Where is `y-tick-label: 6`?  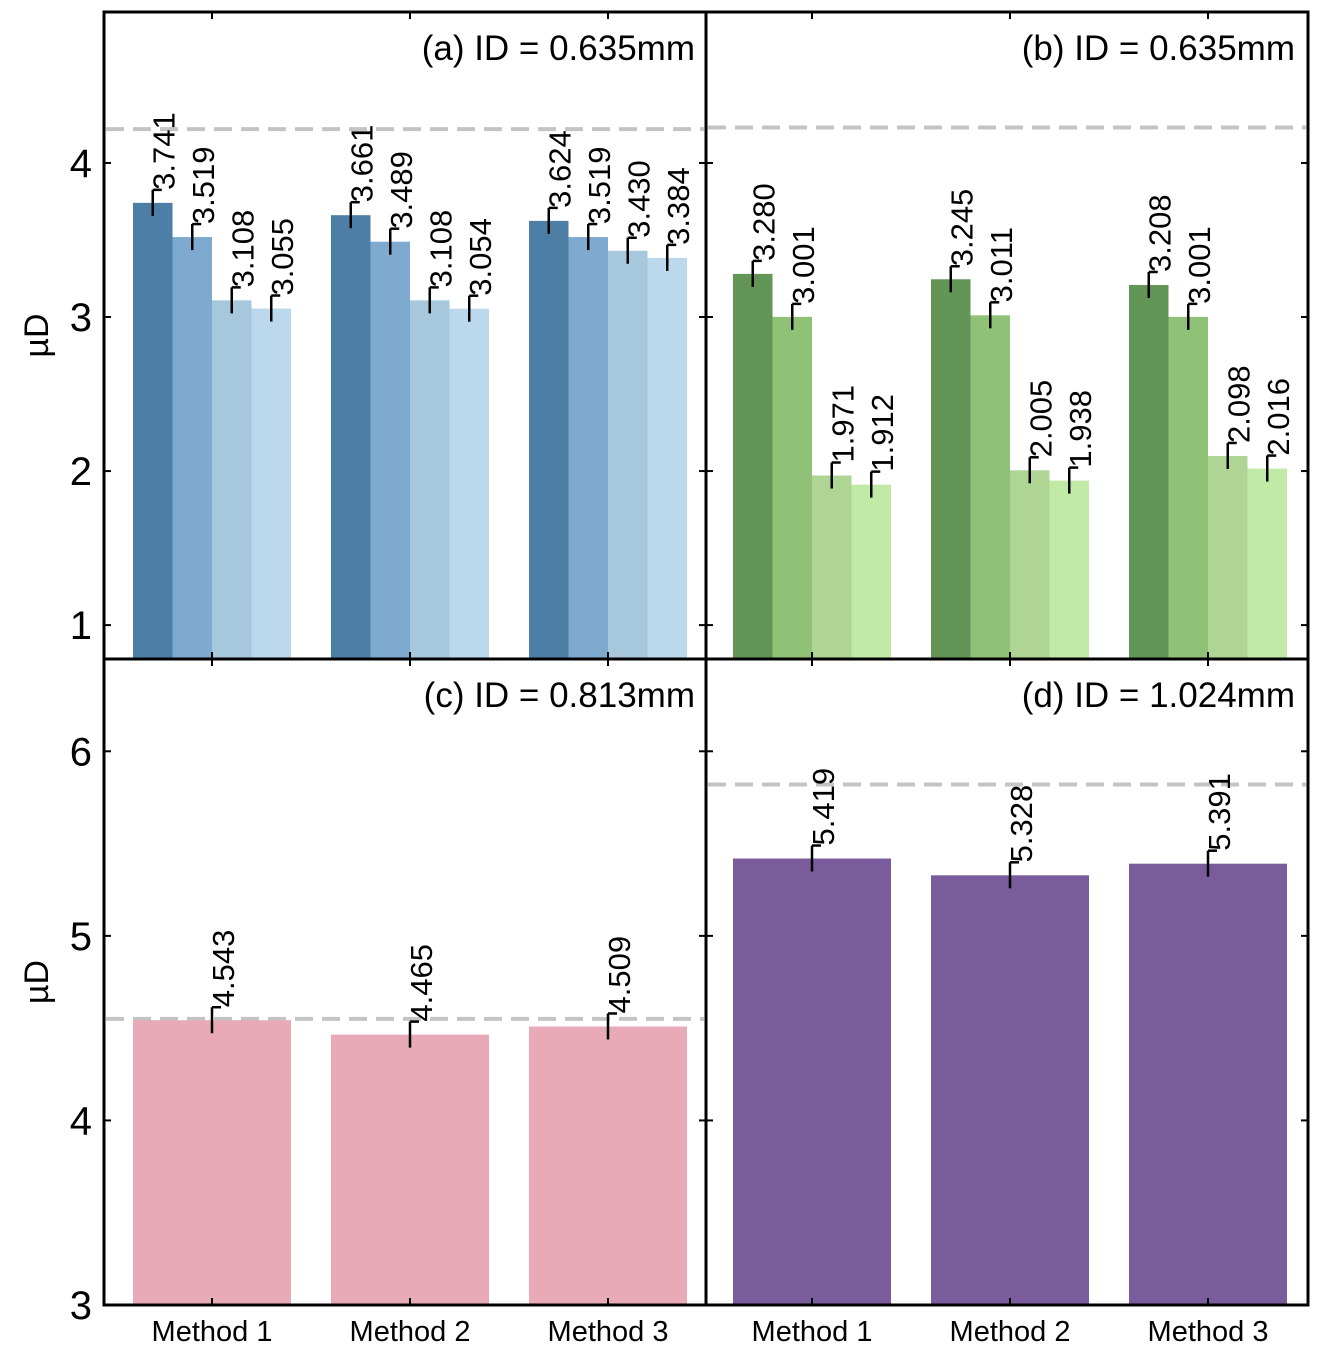
y-tick-label: 6 is located at coordinates (81, 752).